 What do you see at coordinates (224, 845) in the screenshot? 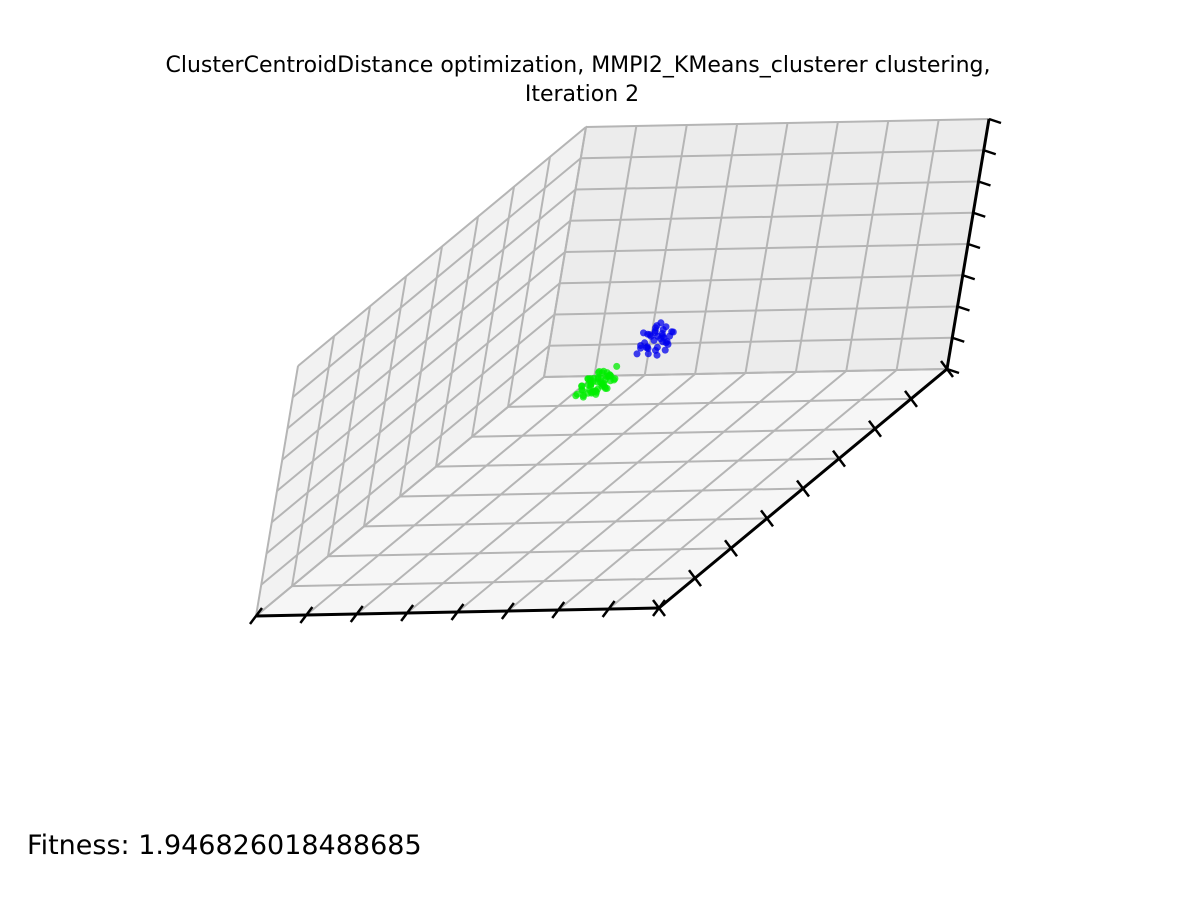
I see `fitness-annotation: Fitness: 1.946826018488685` at bounding box center [224, 845].